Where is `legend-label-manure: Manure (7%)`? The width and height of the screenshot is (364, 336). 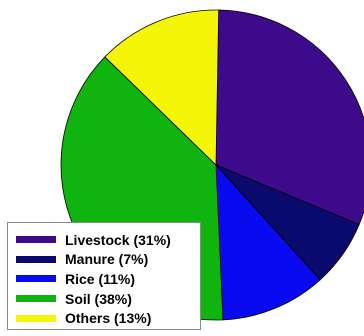
legend-label-manure: Manure (7%) is located at coordinates (107, 259).